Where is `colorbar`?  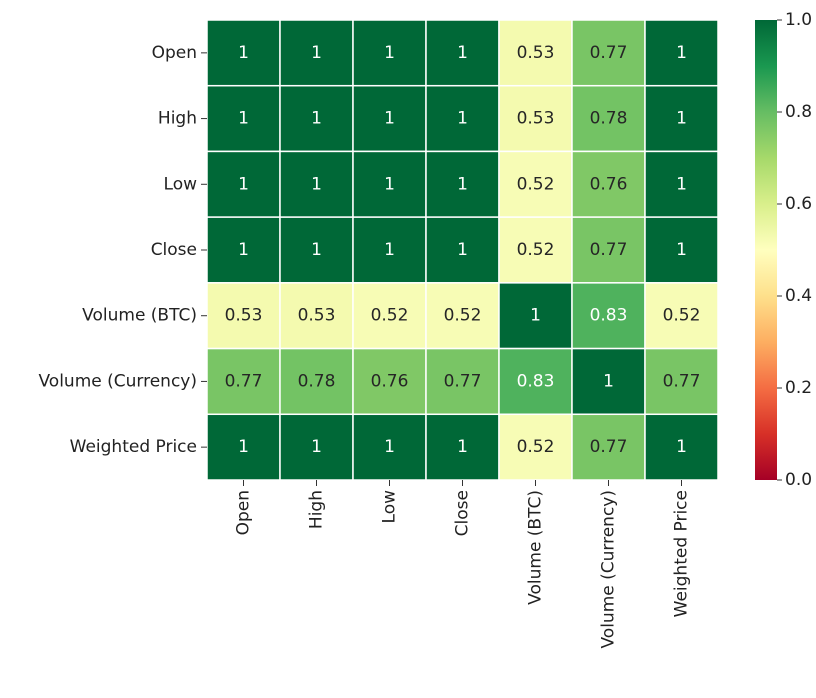
colorbar is located at coordinates (766, 250).